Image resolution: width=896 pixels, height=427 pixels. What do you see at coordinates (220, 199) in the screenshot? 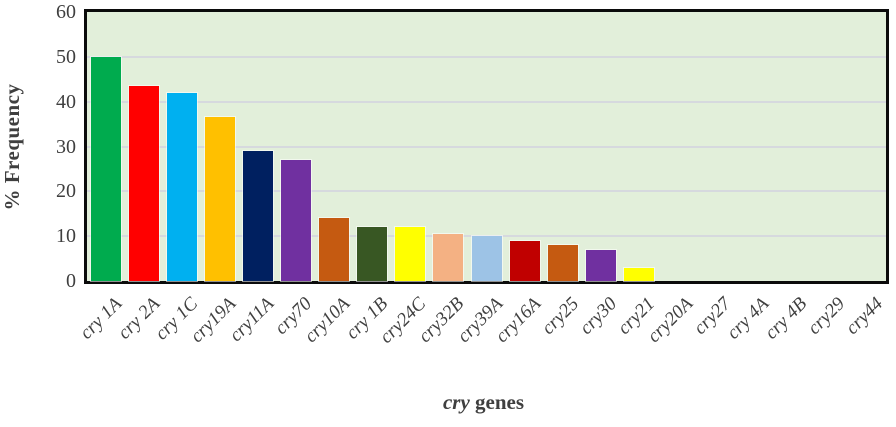
I see `bar-cry19A` at bounding box center [220, 199].